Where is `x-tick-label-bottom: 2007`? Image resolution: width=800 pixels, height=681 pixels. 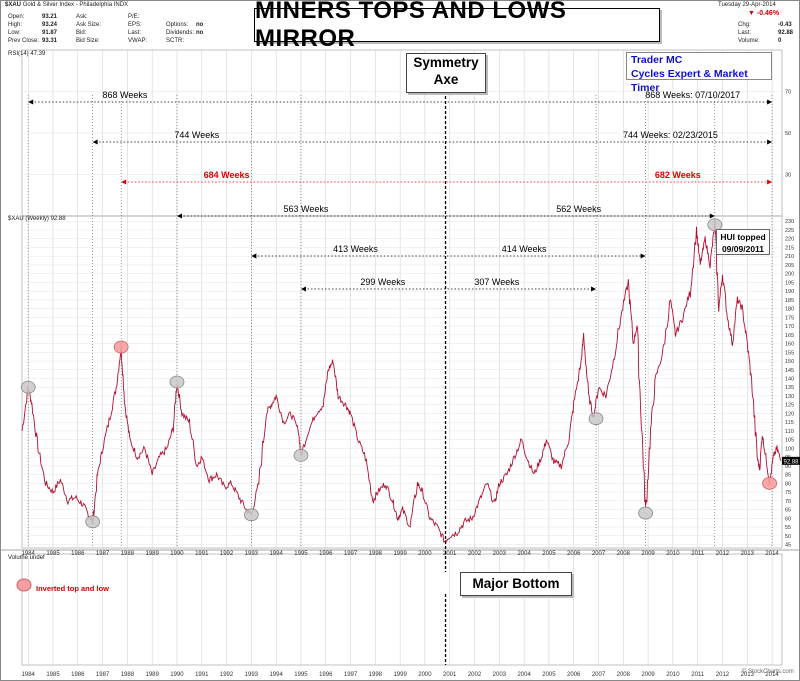
x-tick-label-bottom: 2007 is located at coordinates (599, 675).